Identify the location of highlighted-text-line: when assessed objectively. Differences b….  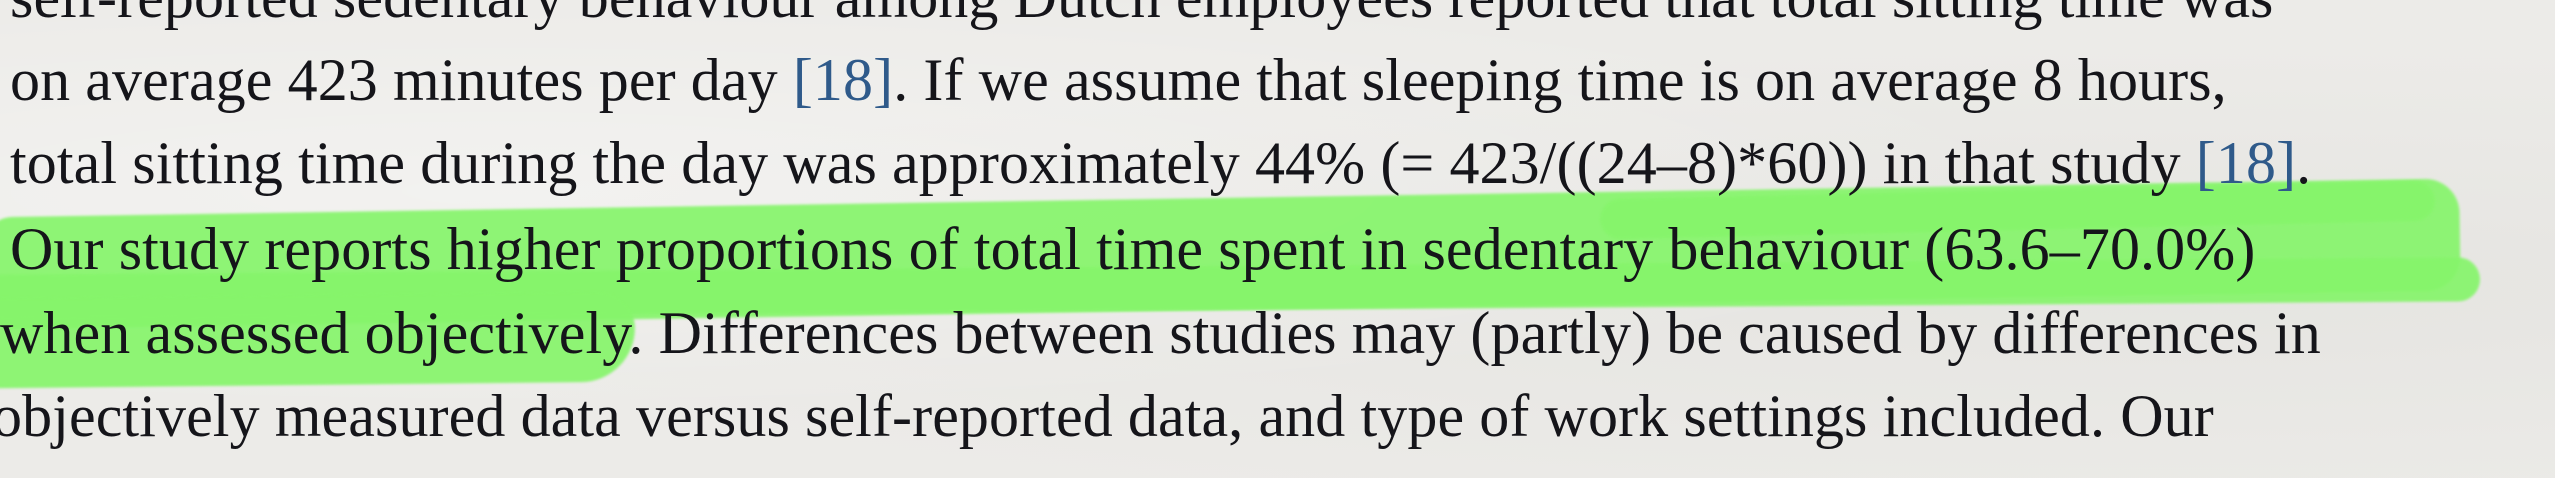
(1160, 333).